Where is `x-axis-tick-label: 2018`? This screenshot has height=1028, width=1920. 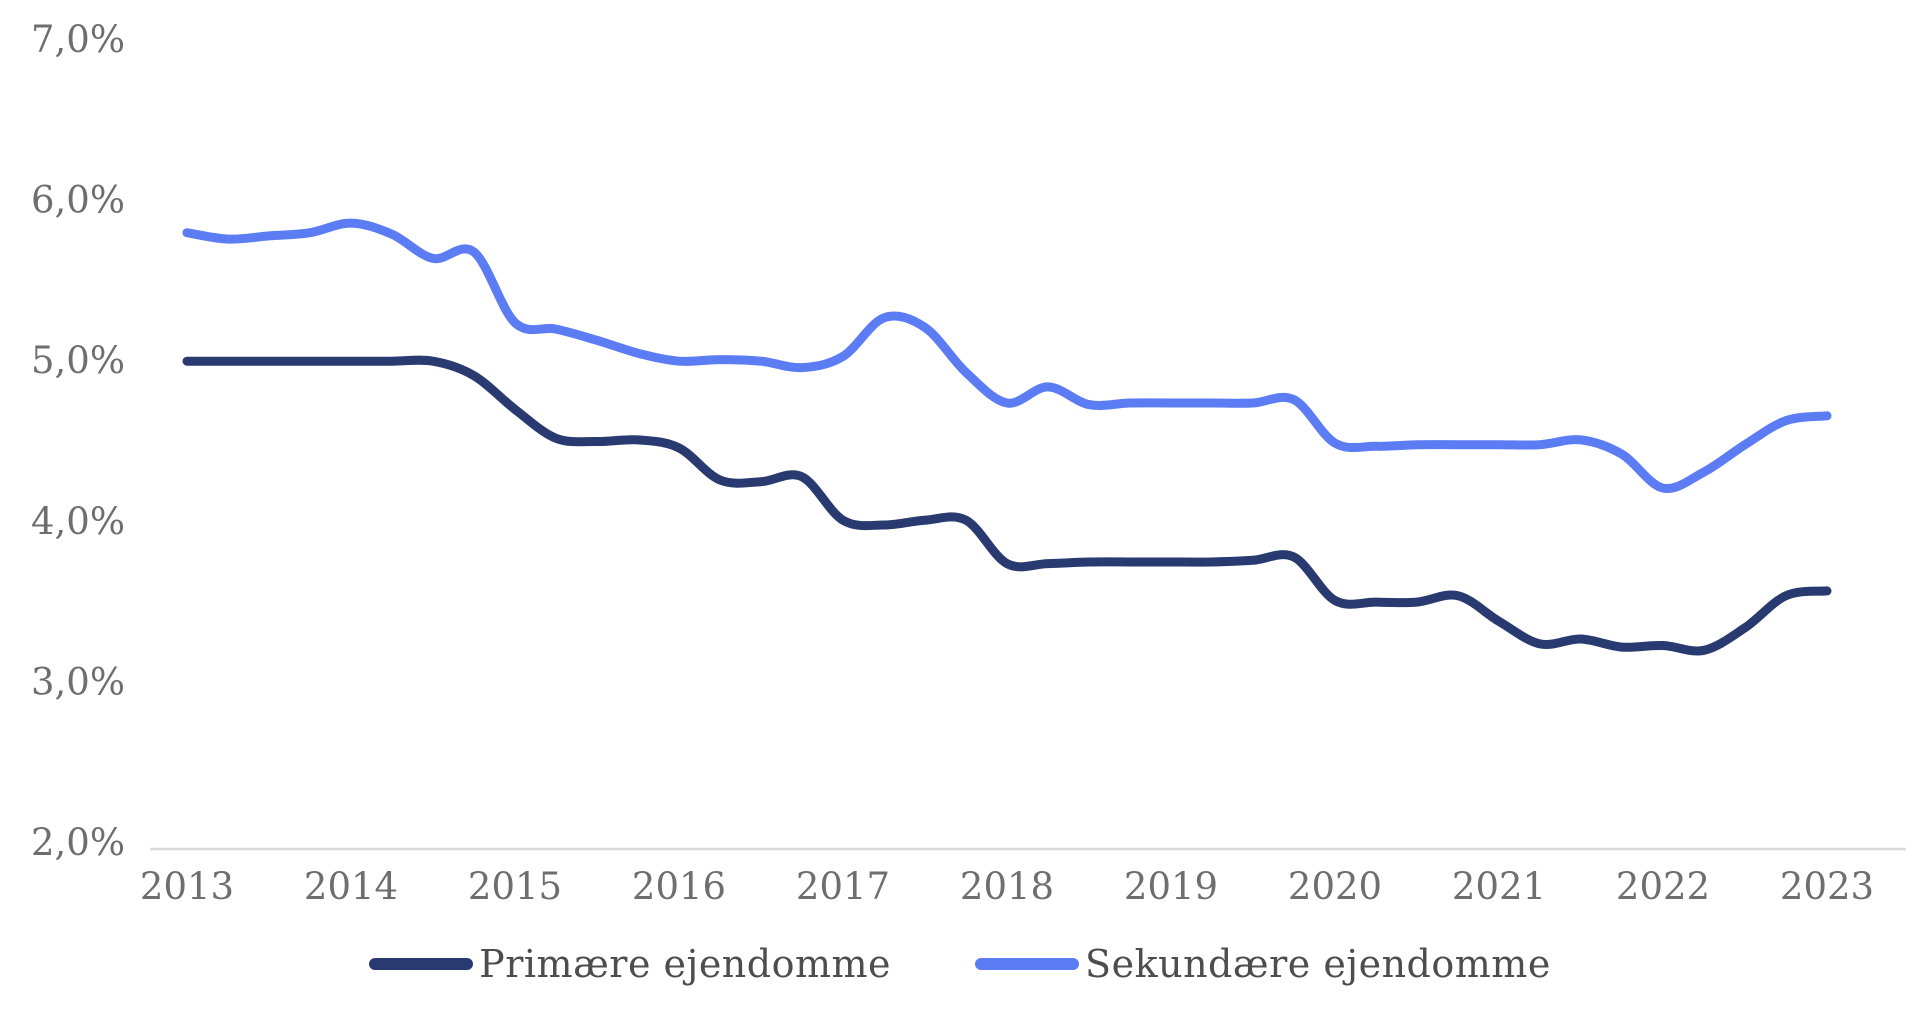
x-axis-tick-label: 2018 is located at coordinates (1007, 886).